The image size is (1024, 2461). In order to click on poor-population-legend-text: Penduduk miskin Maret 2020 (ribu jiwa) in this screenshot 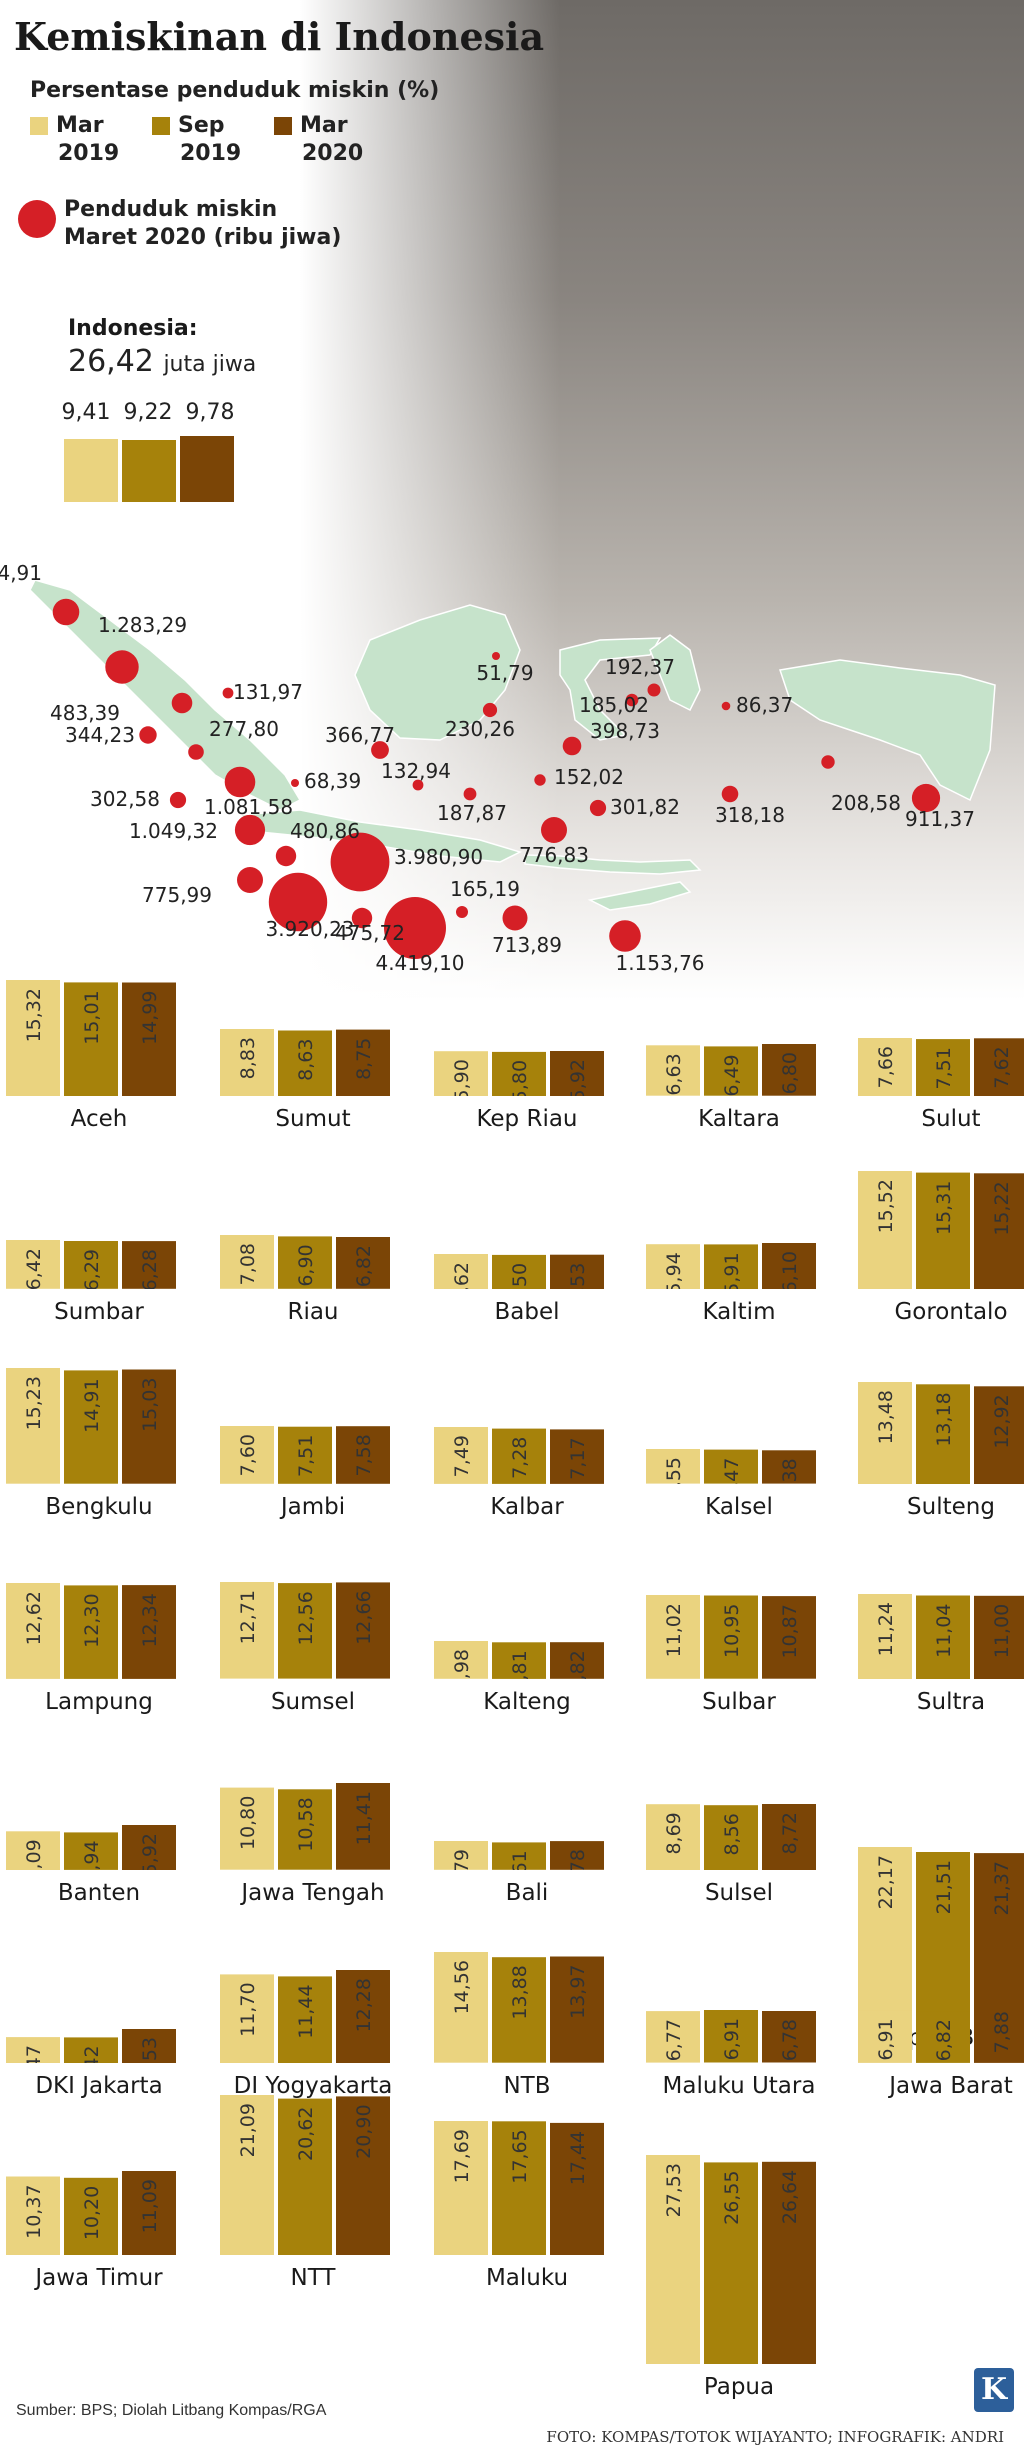, I will do `click(234, 224)`.